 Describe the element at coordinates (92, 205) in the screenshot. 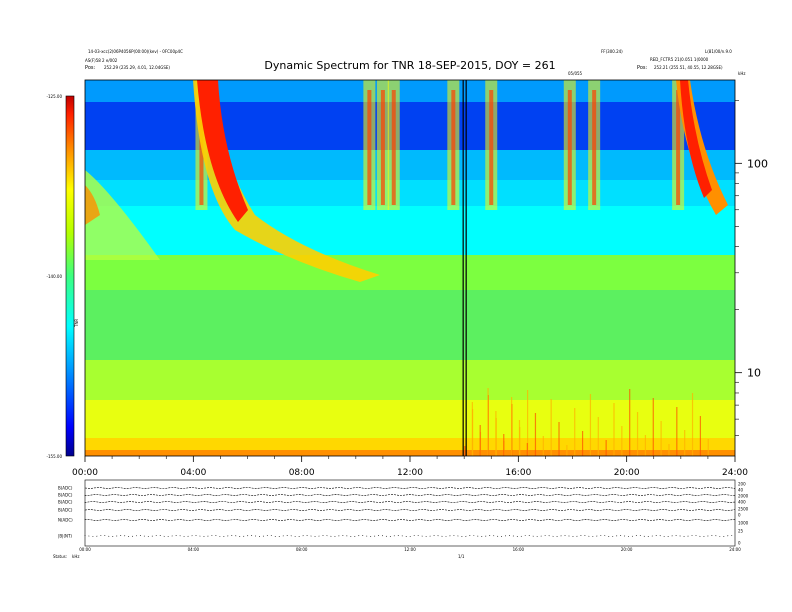

I see `early-emission-core` at that location.